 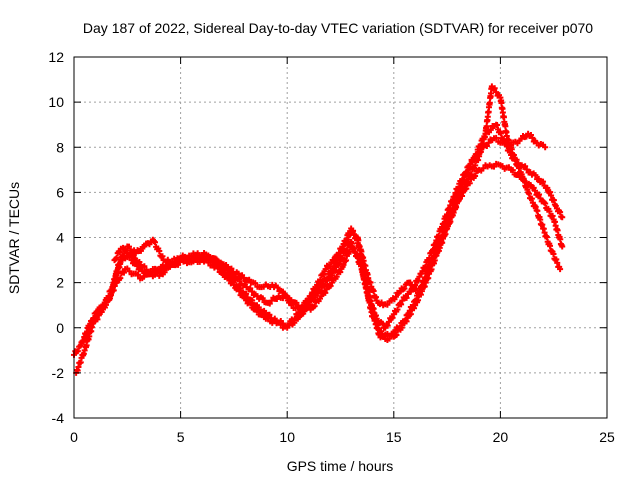 What do you see at coordinates (394, 437) in the screenshot?
I see `x-tick-label: 15` at bounding box center [394, 437].